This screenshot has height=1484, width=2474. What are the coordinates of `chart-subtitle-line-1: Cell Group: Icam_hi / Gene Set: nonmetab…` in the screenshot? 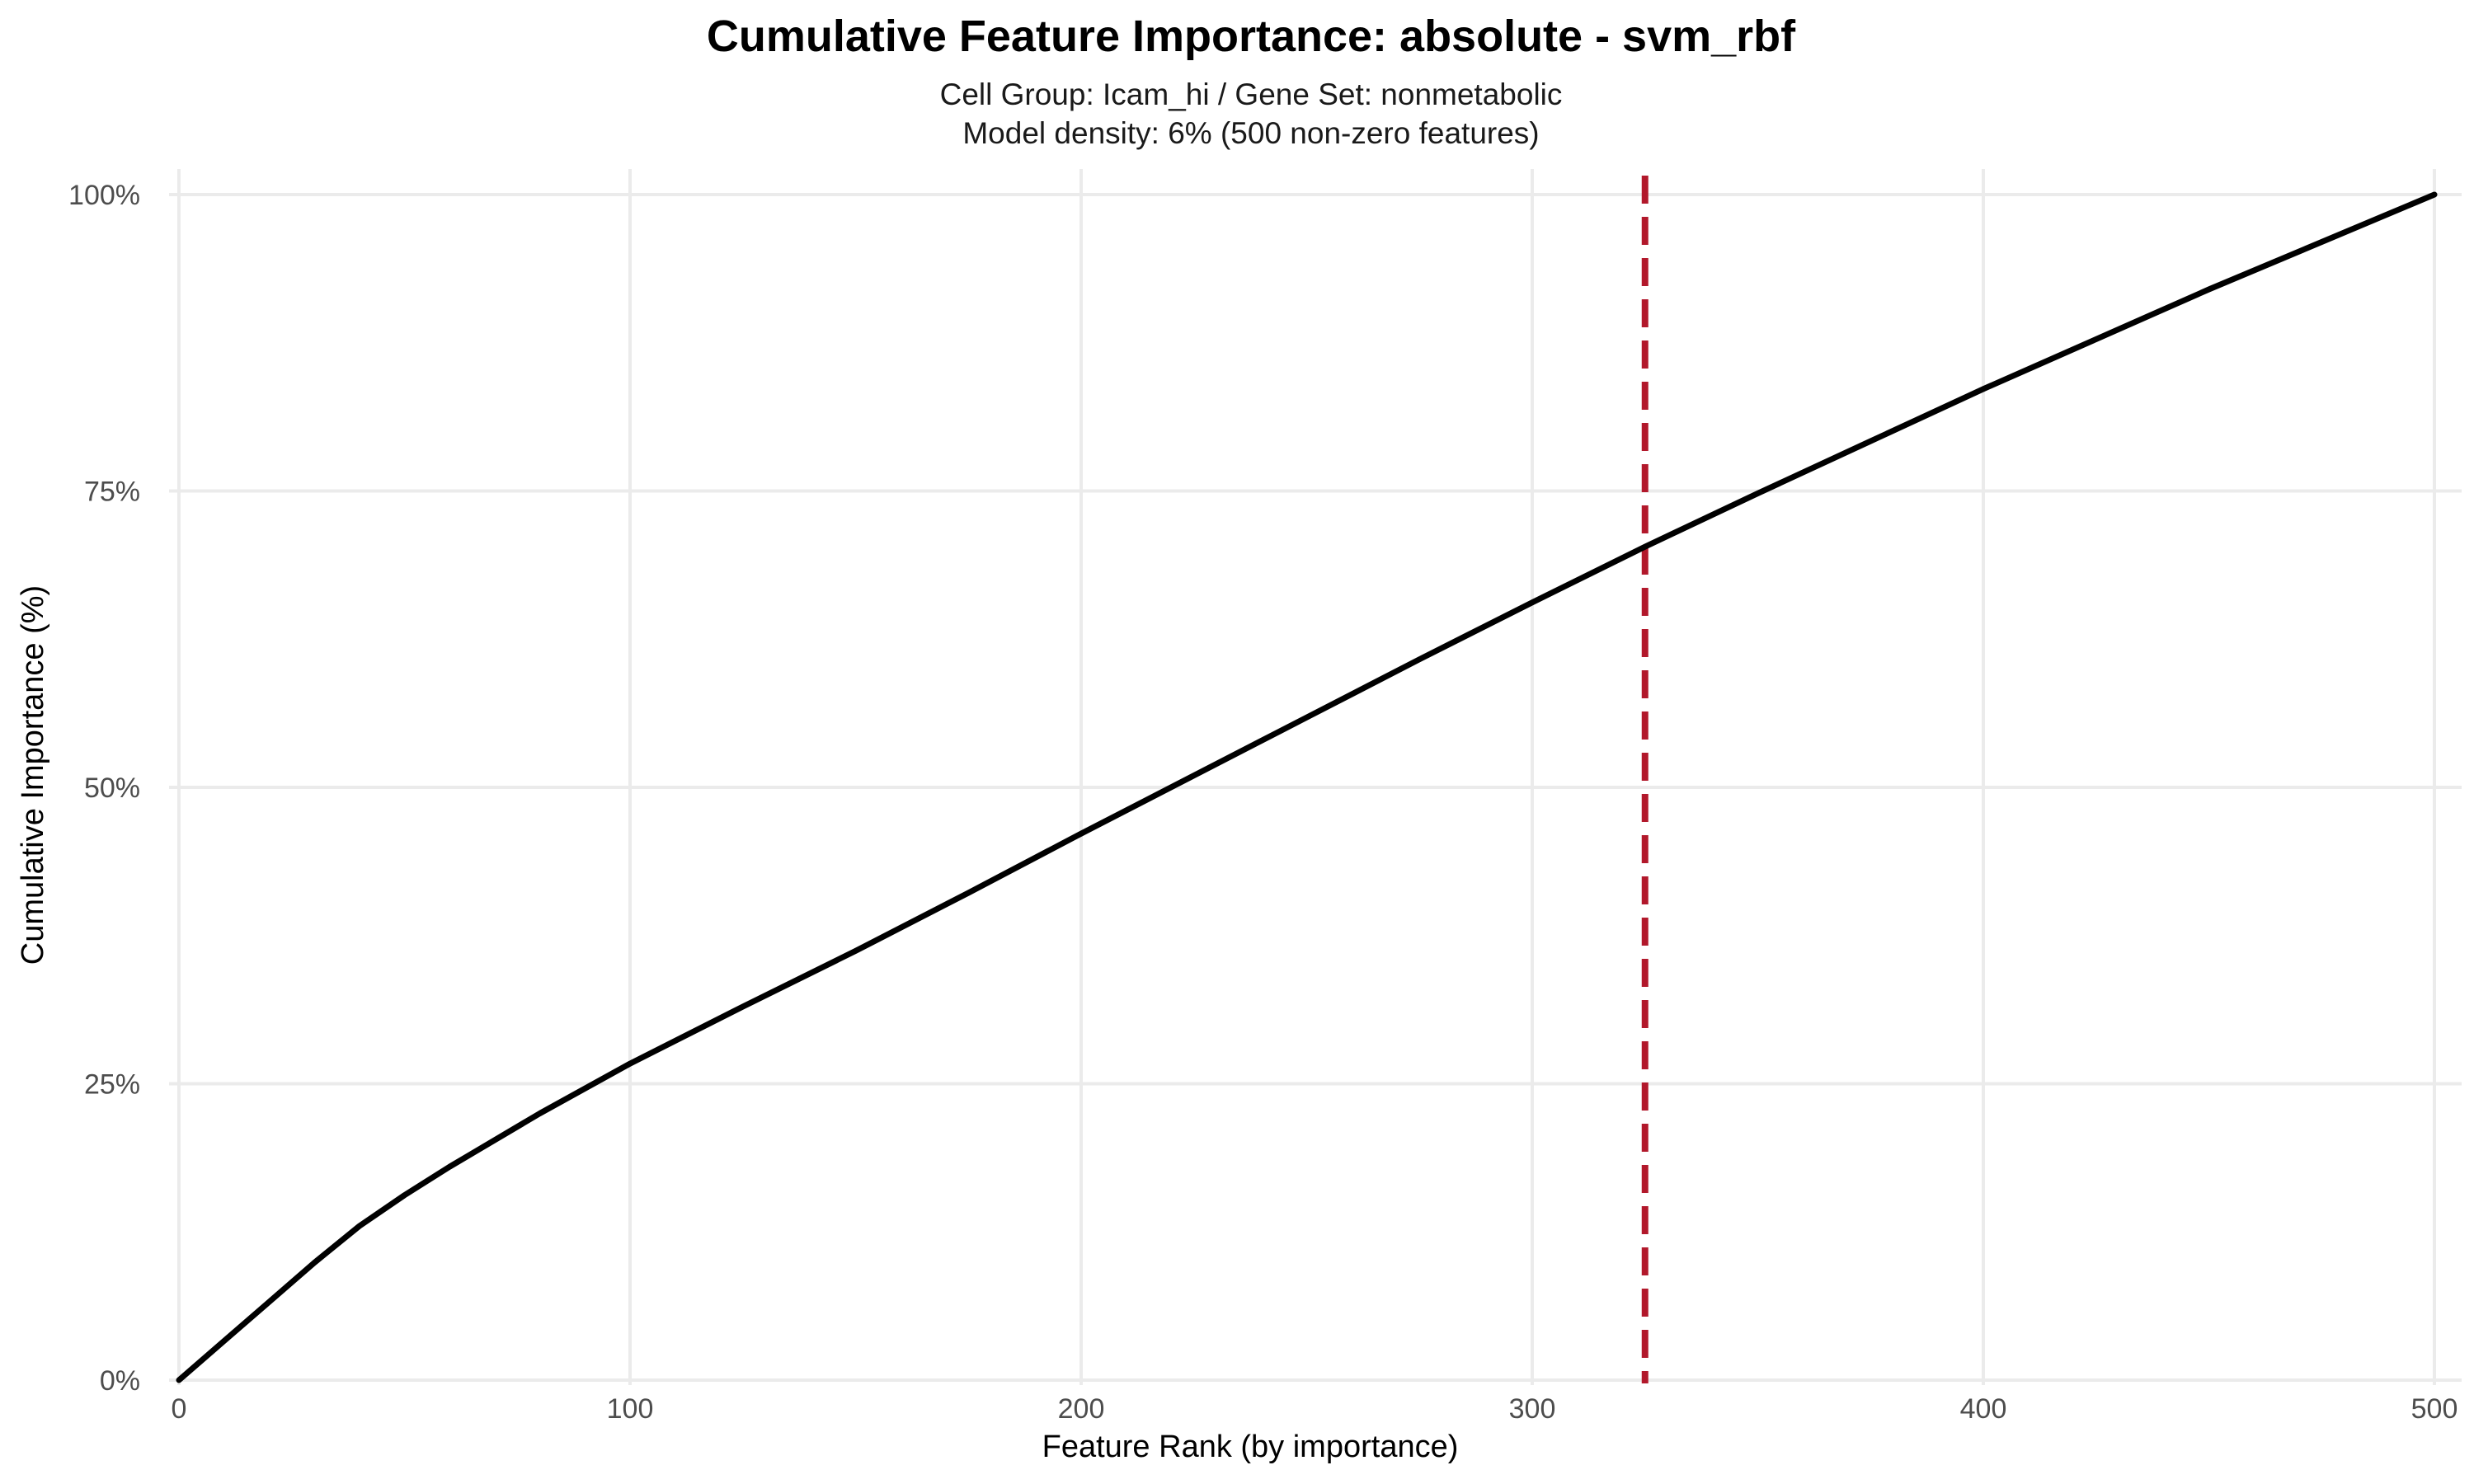 It's located at (1251, 94).